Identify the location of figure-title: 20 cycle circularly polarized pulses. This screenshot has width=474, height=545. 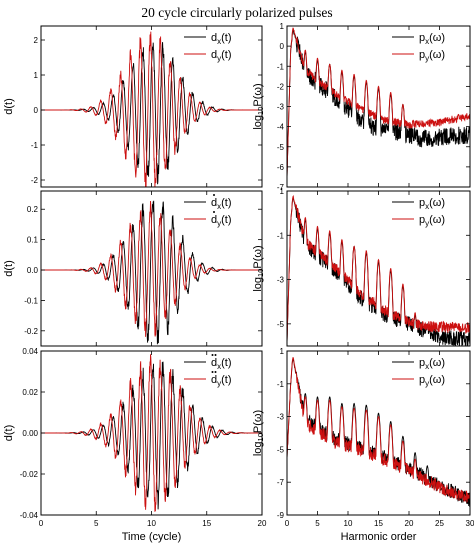
(236, 12).